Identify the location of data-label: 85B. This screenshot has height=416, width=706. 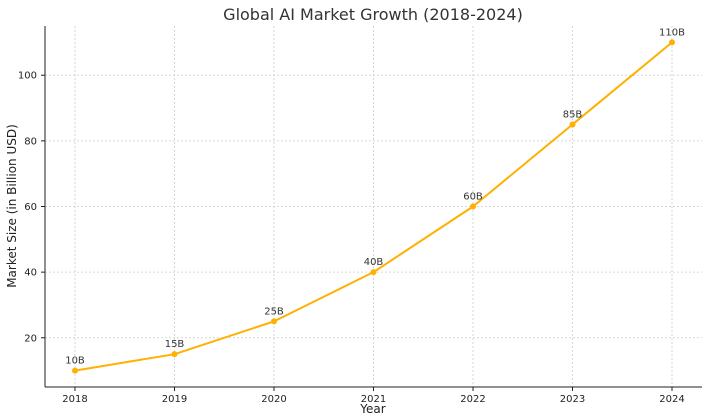
(573, 114).